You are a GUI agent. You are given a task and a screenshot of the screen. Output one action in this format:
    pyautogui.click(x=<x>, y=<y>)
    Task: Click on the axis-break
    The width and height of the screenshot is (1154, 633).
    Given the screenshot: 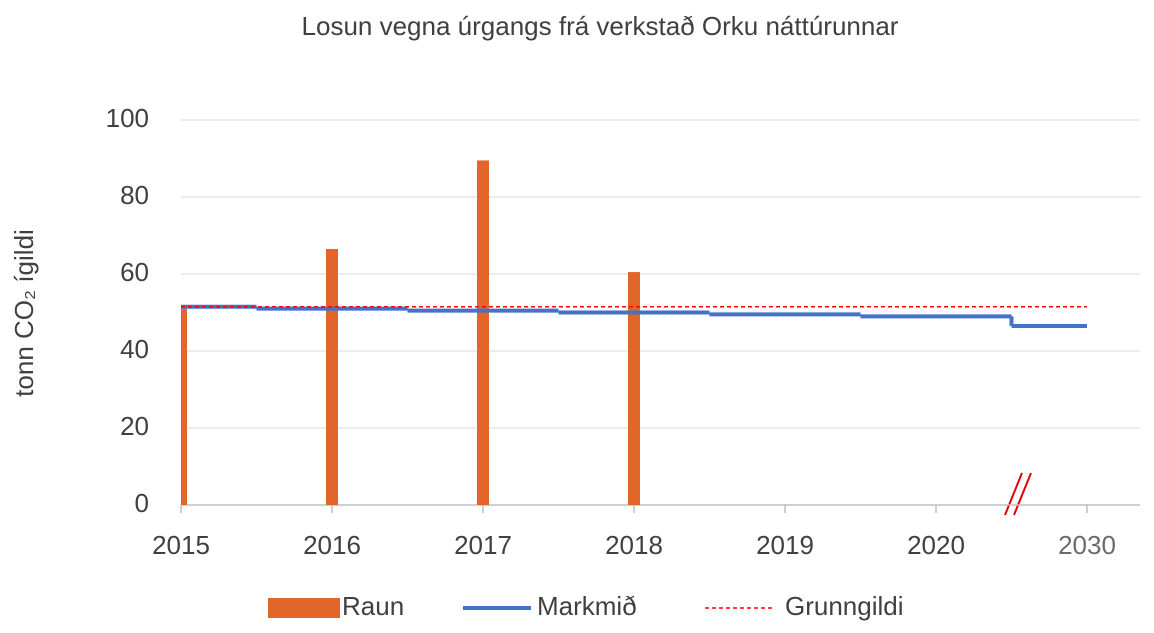 What is the action you would take?
    pyautogui.click(x=1018, y=494)
    